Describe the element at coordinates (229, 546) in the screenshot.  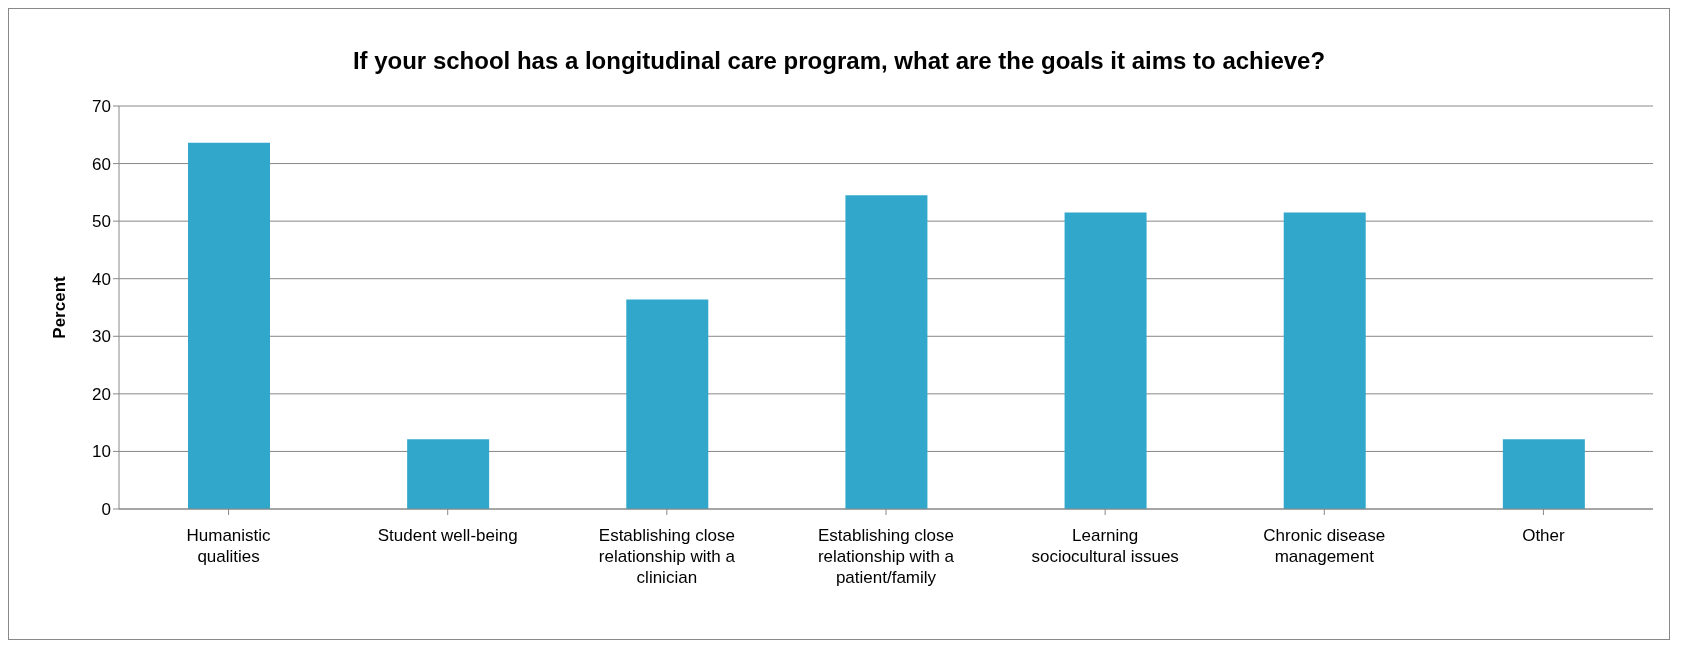
I see `x-tick-label: Humanistic qualities` at that location.